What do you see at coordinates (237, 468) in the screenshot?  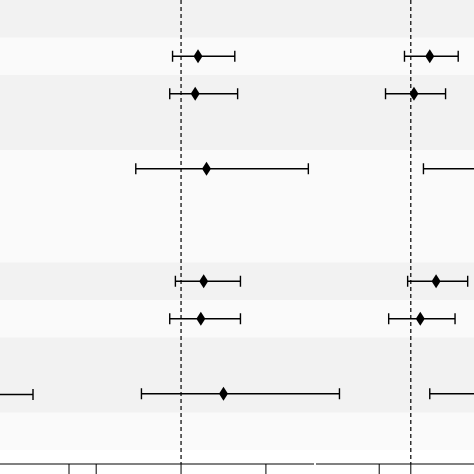 I see `x-axes` at bounding box center [237, 468].